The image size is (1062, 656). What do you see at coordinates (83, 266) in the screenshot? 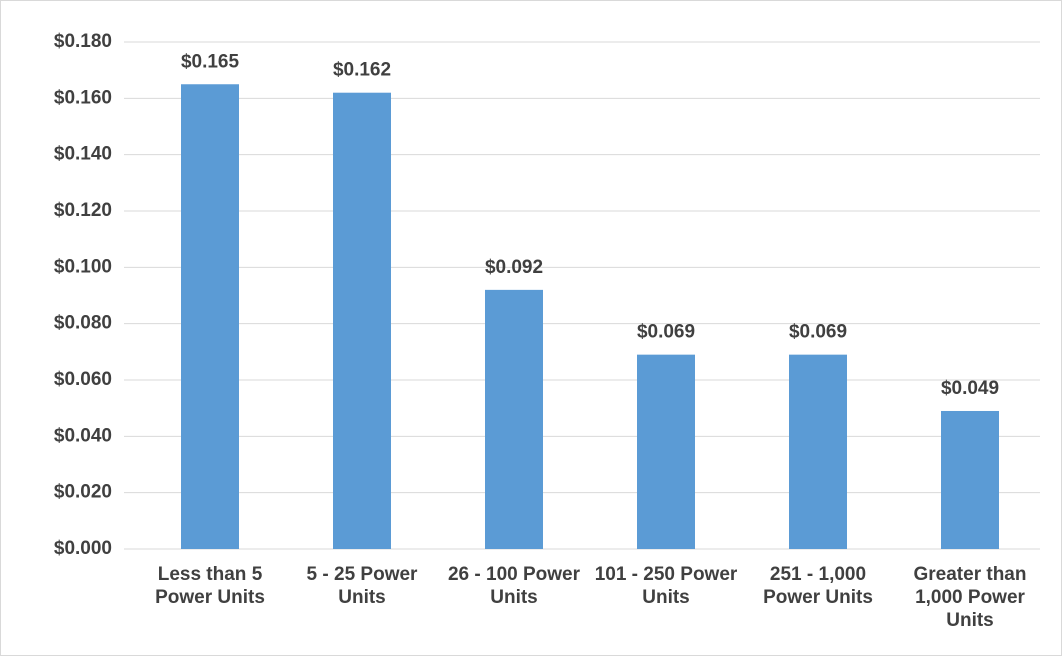
I see `y-tick-label: $0.100` at bounding box center [83, 266].